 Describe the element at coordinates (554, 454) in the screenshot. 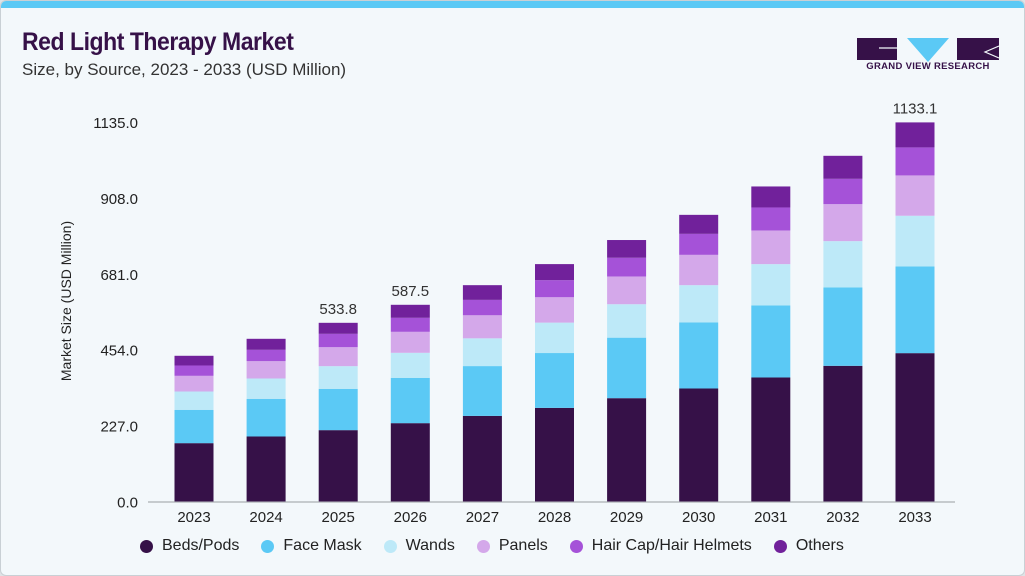

I see `bar-segment-beds-pods-2028` at that location.